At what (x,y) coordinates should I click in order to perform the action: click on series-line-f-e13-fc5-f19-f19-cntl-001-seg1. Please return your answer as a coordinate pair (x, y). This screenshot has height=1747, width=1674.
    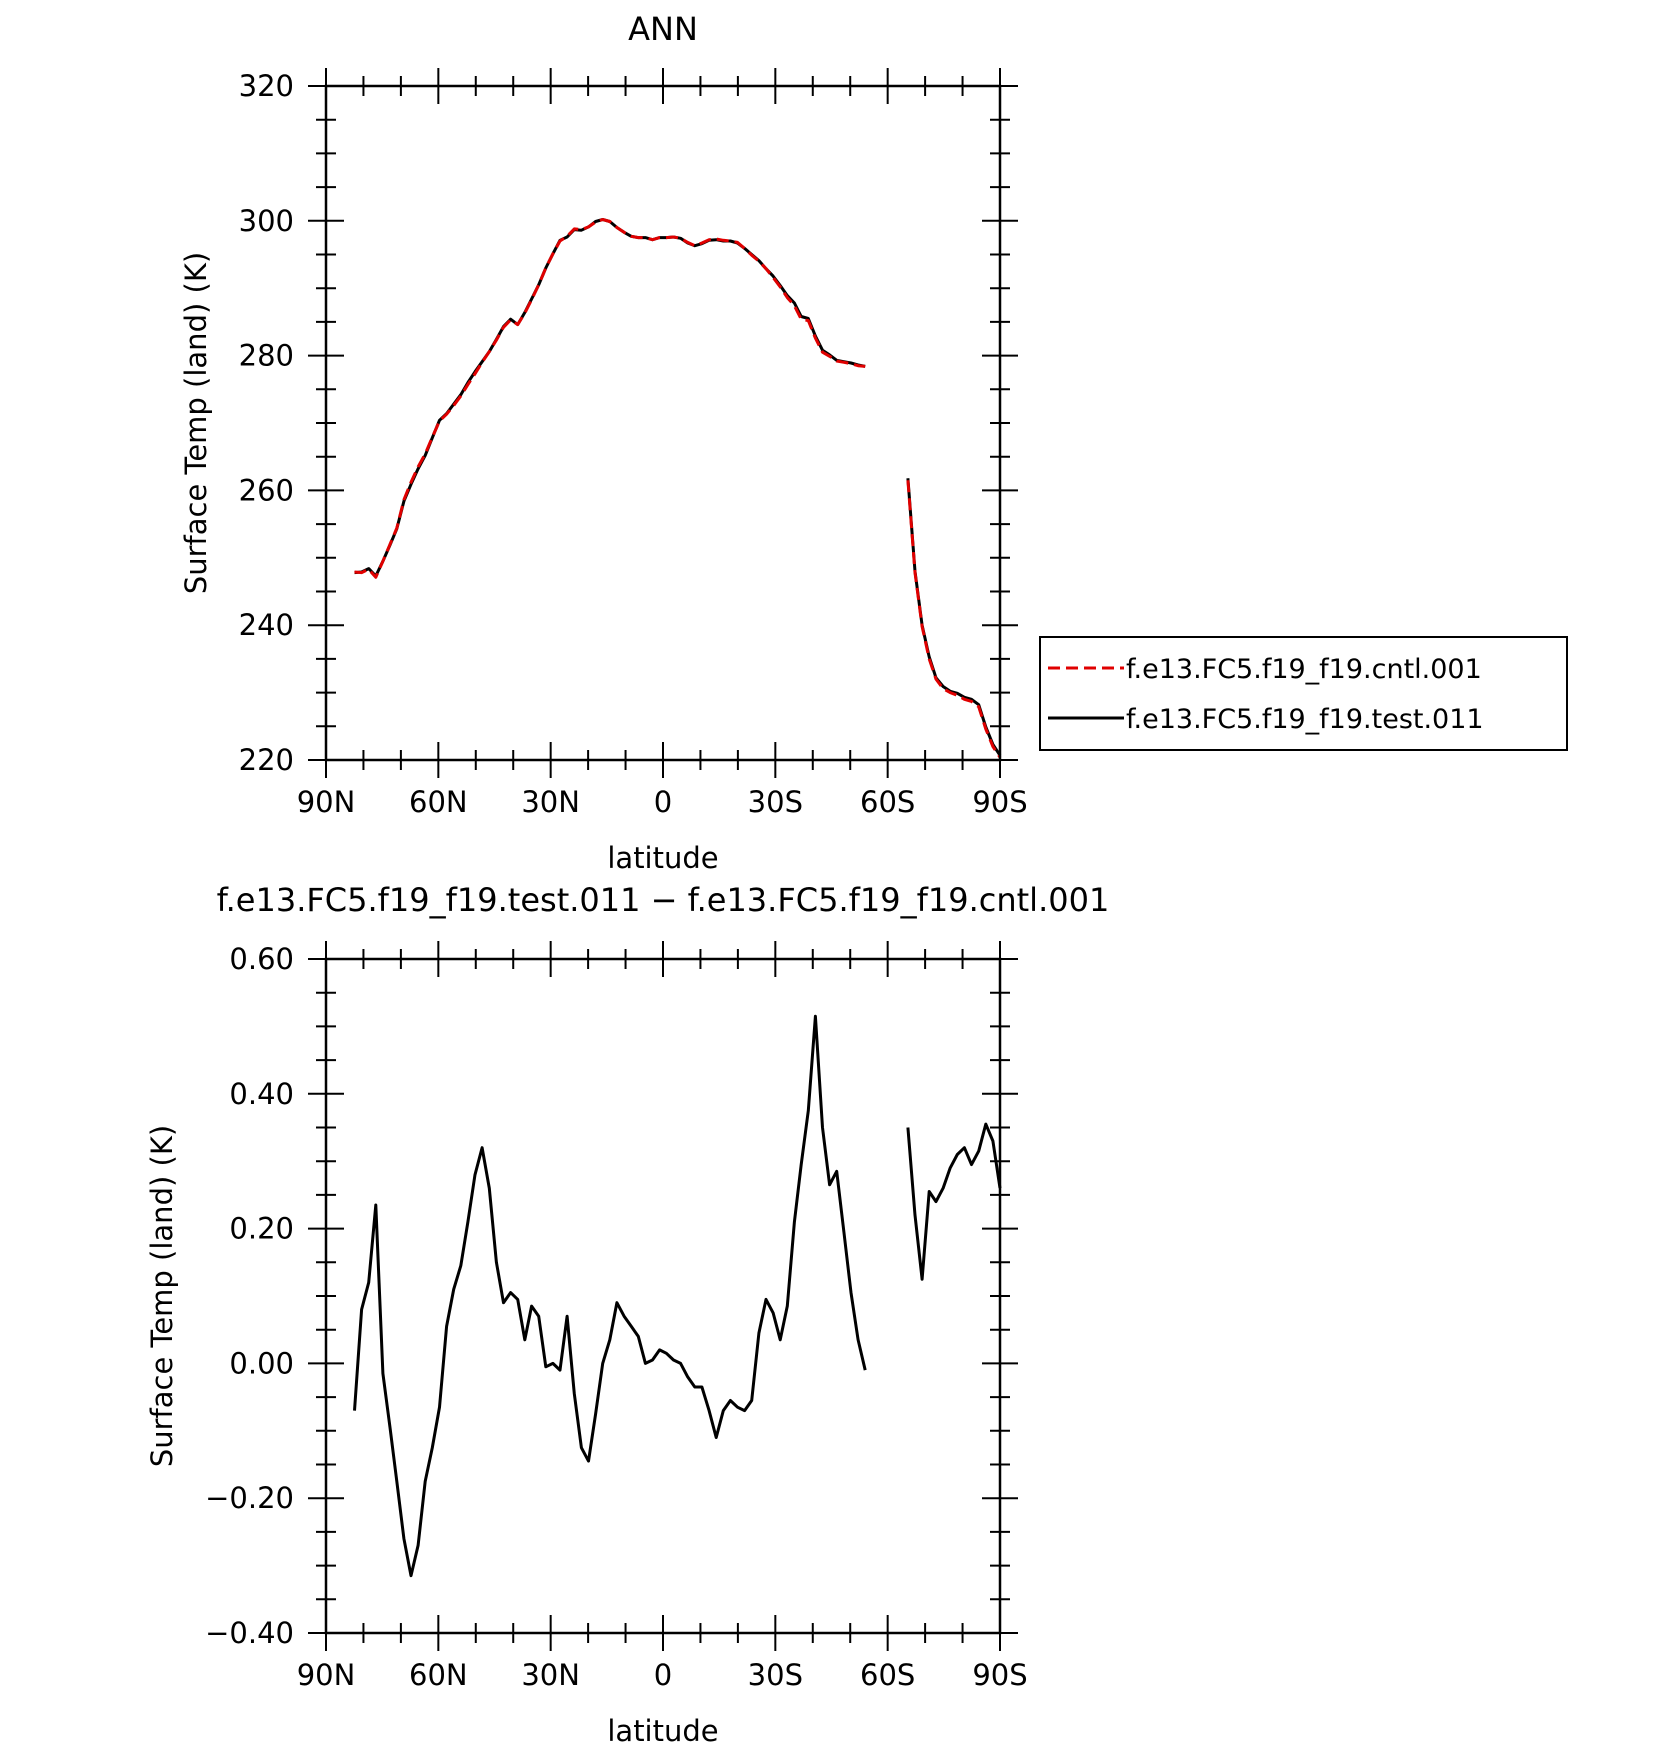
    Looking at the image, I should click on (954, 619).